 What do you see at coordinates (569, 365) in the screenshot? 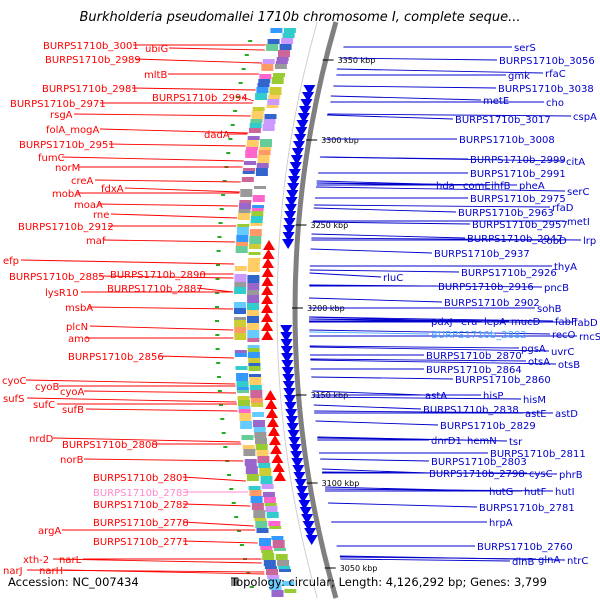
I see `gene-label: otsB` at bounding box center [569, 365].